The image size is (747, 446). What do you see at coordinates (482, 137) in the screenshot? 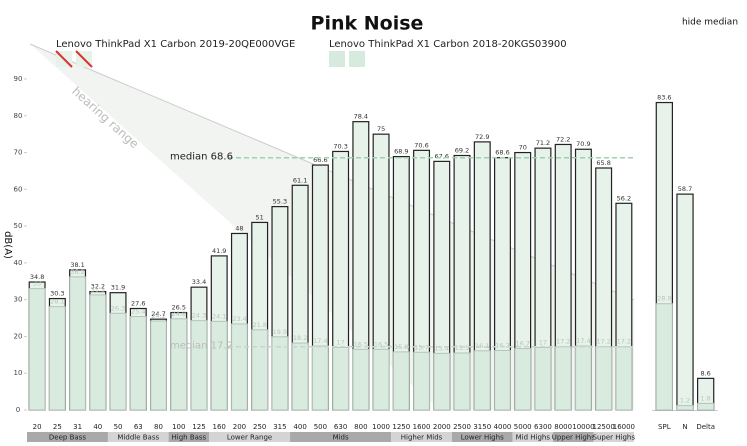
I see `value-label: 72.9` at bounding box center [482, 137].